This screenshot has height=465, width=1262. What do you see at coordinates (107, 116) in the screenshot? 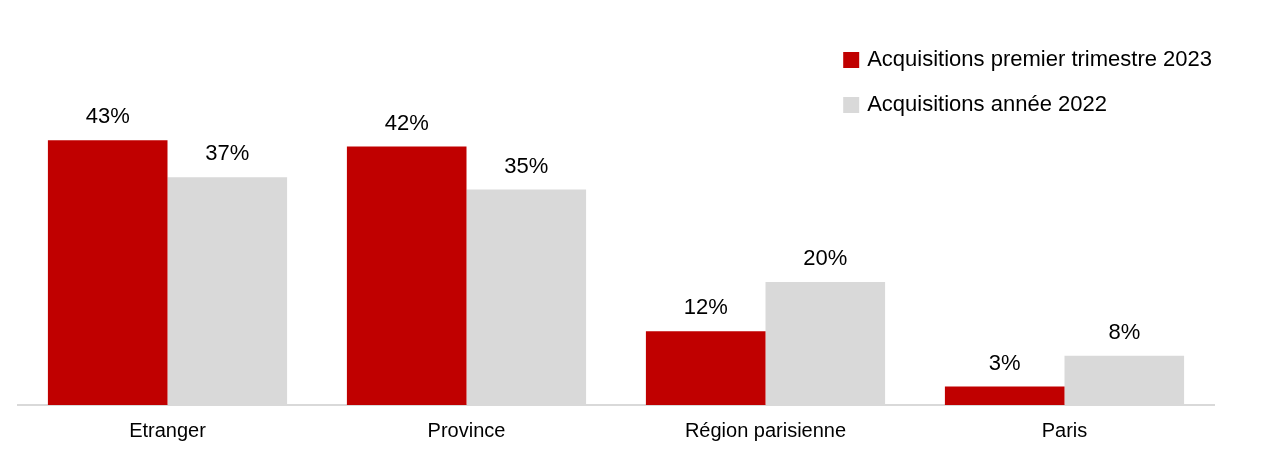
I see `data-label: 43%` at bounding box center [107, 116].